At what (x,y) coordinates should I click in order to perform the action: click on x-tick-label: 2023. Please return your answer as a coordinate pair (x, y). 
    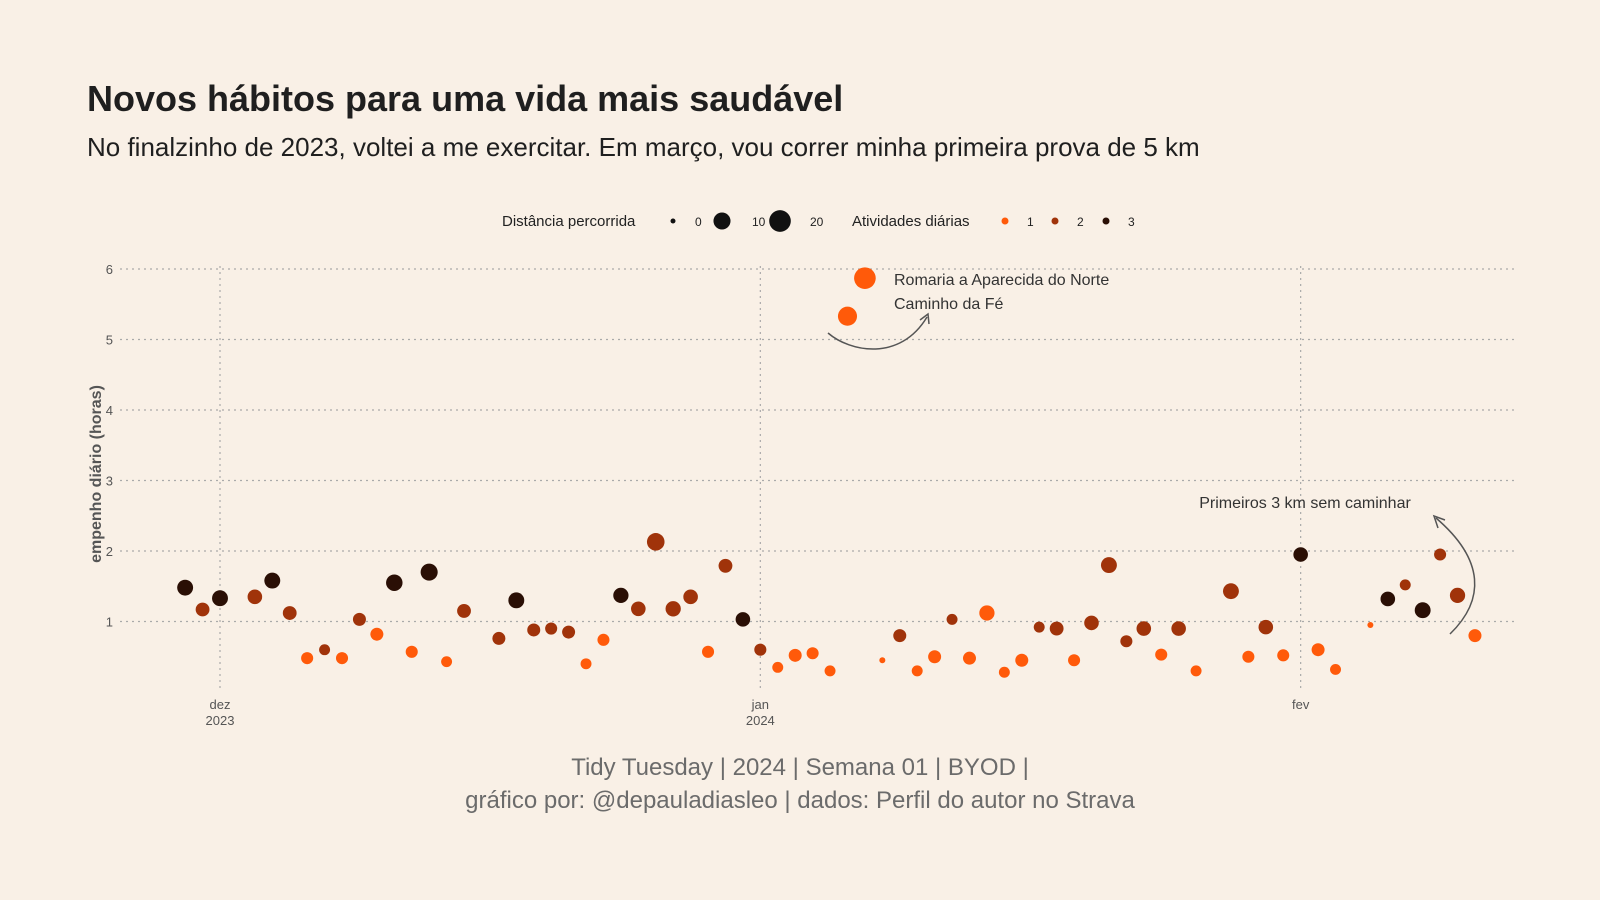
    Looking at the image, I should click on (220, 720).